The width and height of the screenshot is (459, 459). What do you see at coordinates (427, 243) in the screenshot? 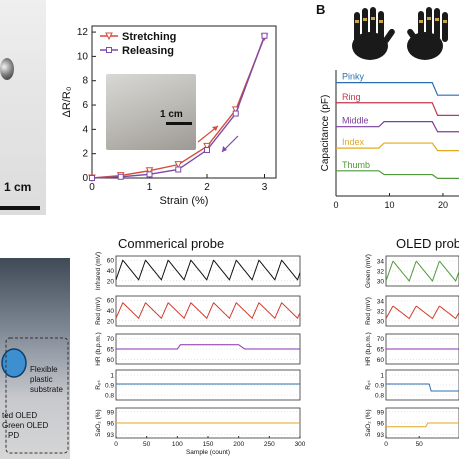
I see `chart-title: OLED probe` at bounding box center [427, 243].